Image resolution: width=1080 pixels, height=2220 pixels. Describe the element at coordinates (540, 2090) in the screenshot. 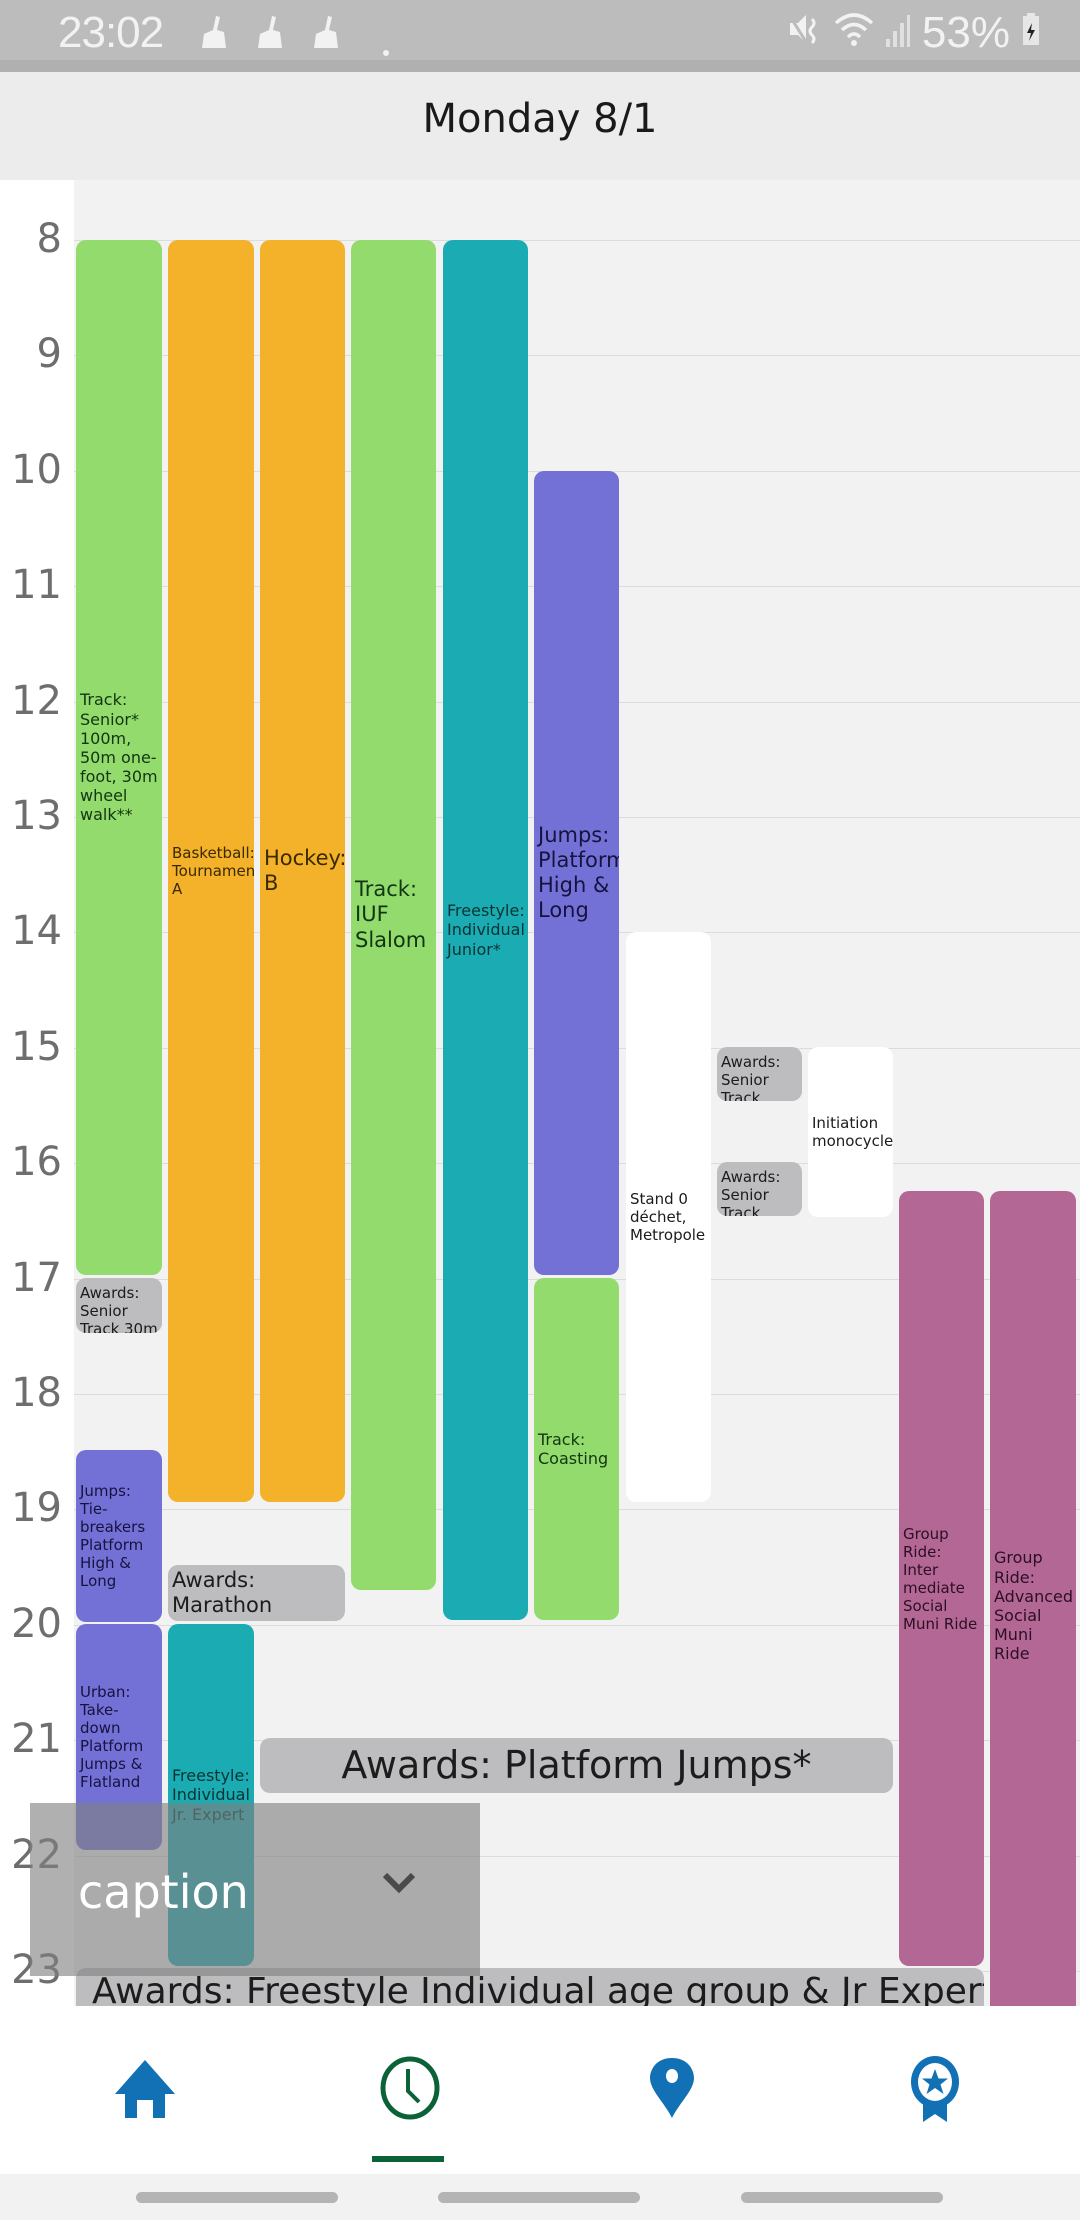

I see `bottom-navigation` at that location.